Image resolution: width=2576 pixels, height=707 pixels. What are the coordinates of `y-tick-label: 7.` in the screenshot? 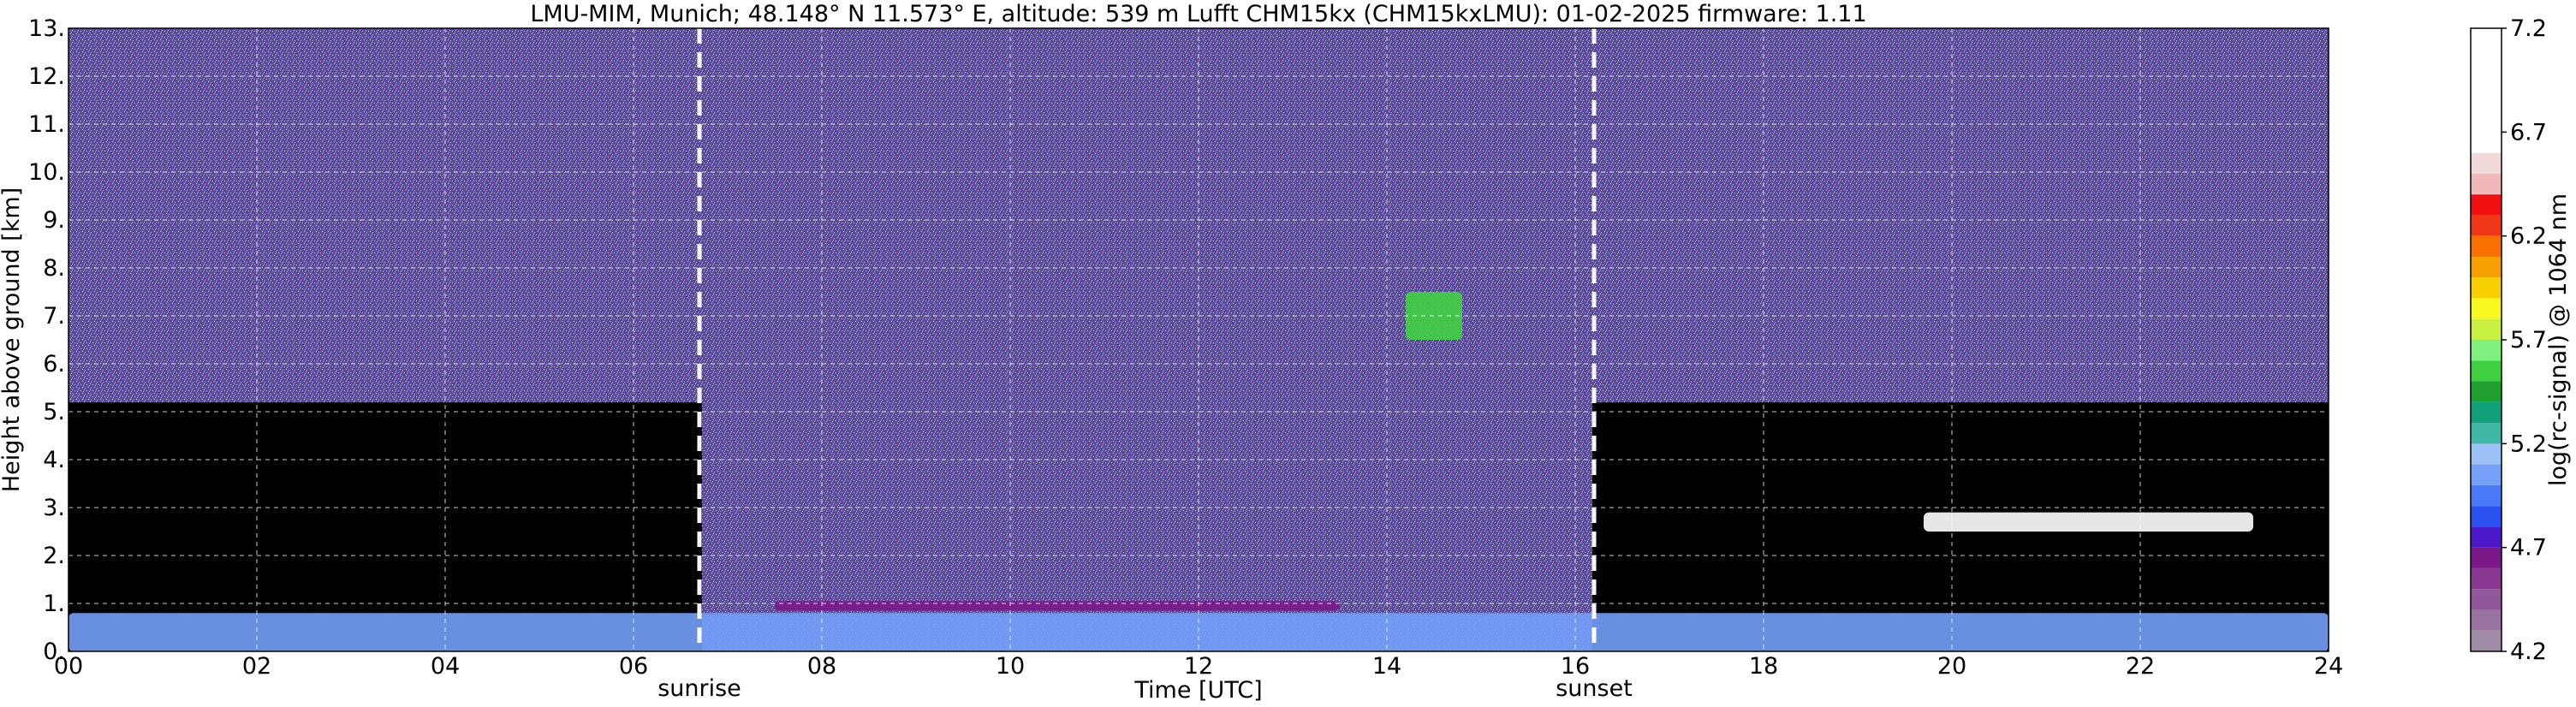 It's located at (54, 316).